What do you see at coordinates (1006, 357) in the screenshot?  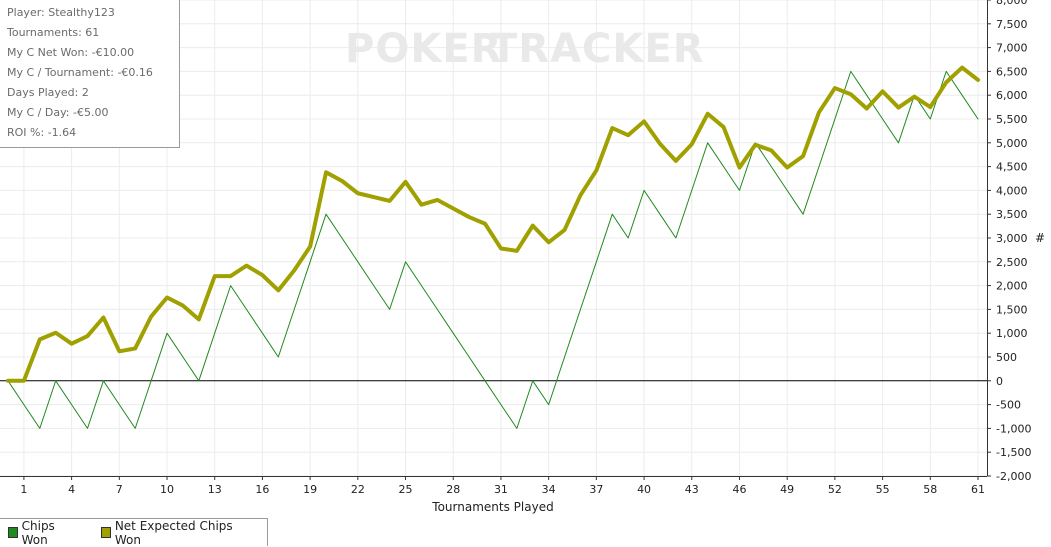 I see `y-tick-label: 500` at bounding box center [1006, 357].